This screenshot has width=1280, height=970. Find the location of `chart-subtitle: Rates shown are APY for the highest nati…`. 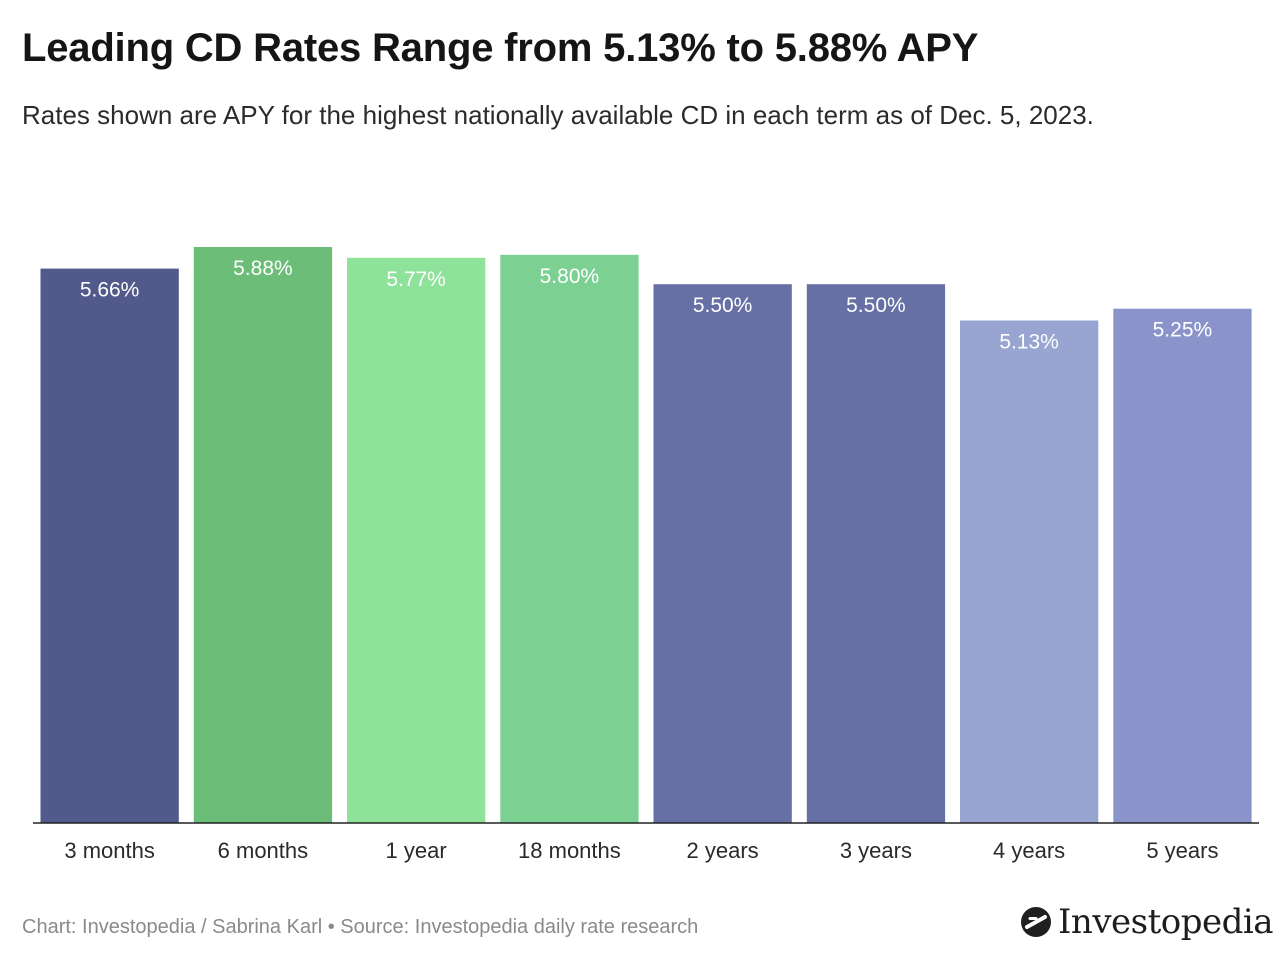

chart-subtitle: Rates shown are APY for the highest nati… is located at coordinates (558, 115).